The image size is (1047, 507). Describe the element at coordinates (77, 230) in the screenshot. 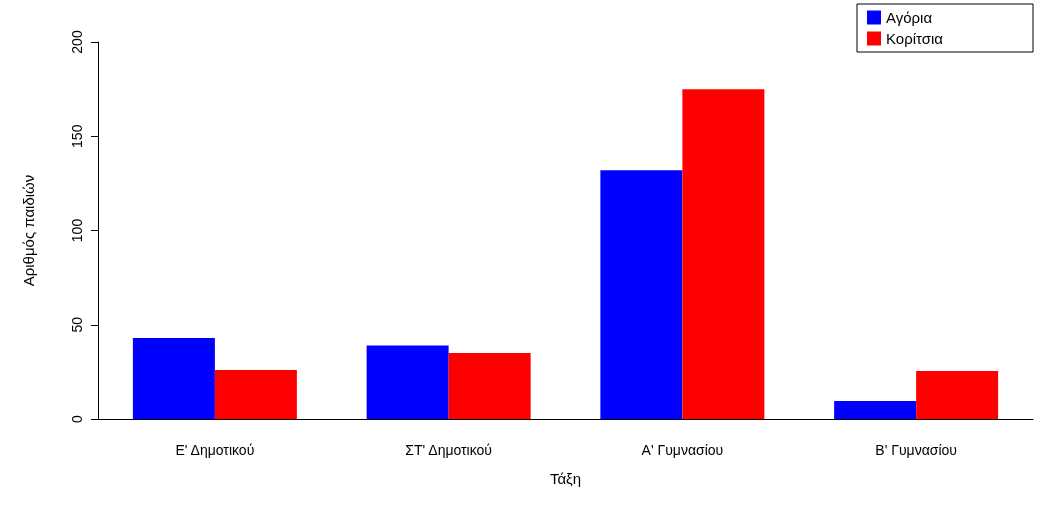

I see `y-tick-label: 100` at that location.